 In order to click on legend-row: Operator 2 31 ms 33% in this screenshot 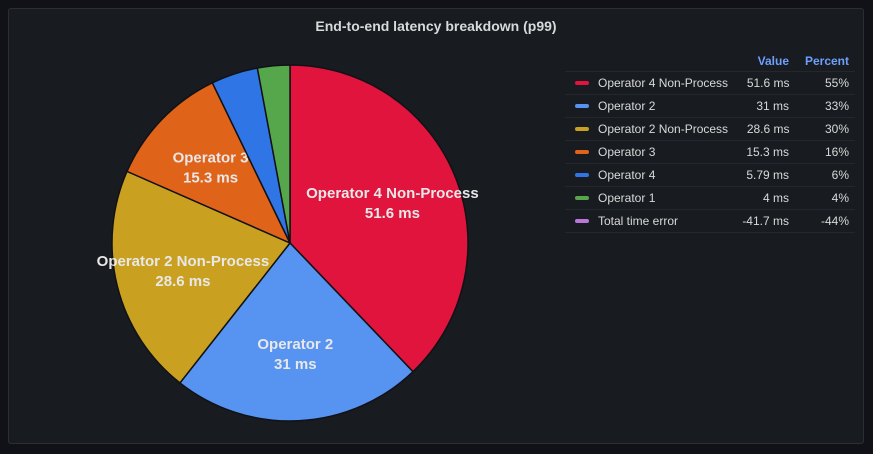, I will do `click(710, 106)`.